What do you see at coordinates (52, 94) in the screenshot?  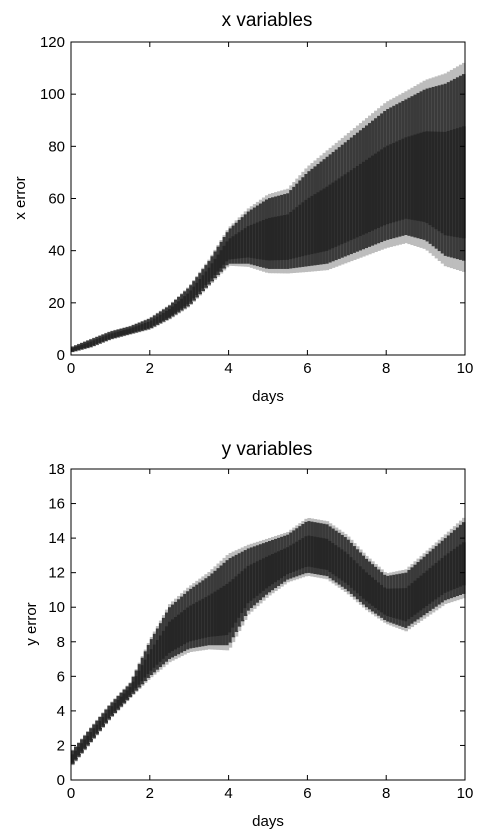 I see `y-tick-label: 100` at bounding box center [52, 94].